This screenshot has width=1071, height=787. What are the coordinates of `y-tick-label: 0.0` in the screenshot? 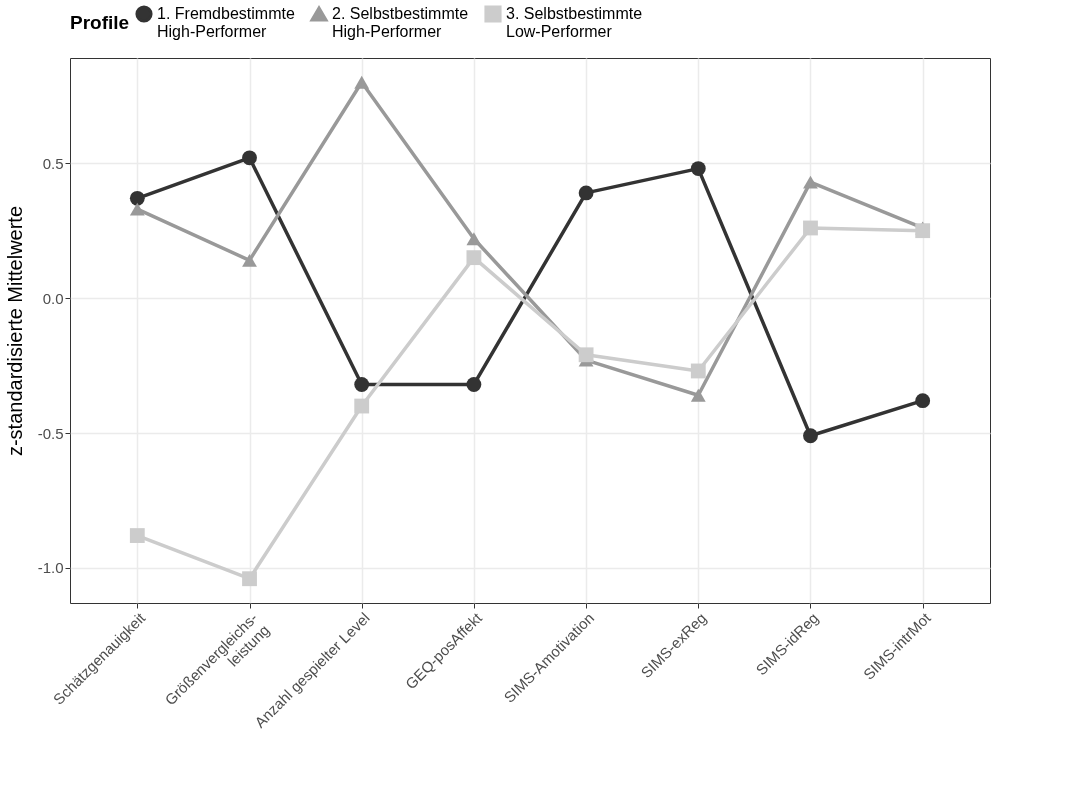 It's located at (53, 298).